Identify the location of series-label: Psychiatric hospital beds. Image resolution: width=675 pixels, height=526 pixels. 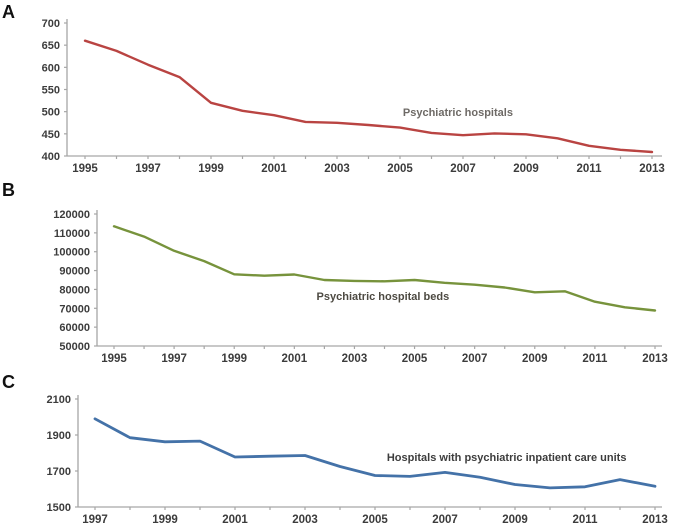
(383, 297).